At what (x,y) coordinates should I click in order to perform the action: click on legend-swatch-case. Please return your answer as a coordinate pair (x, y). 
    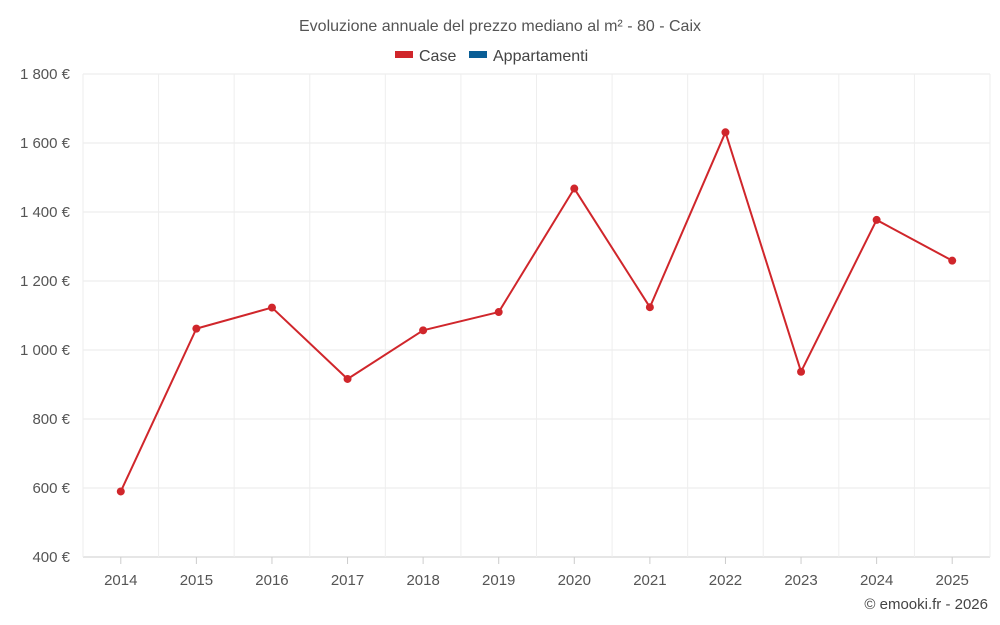
    Looking at the image, I should click on (404, 54).